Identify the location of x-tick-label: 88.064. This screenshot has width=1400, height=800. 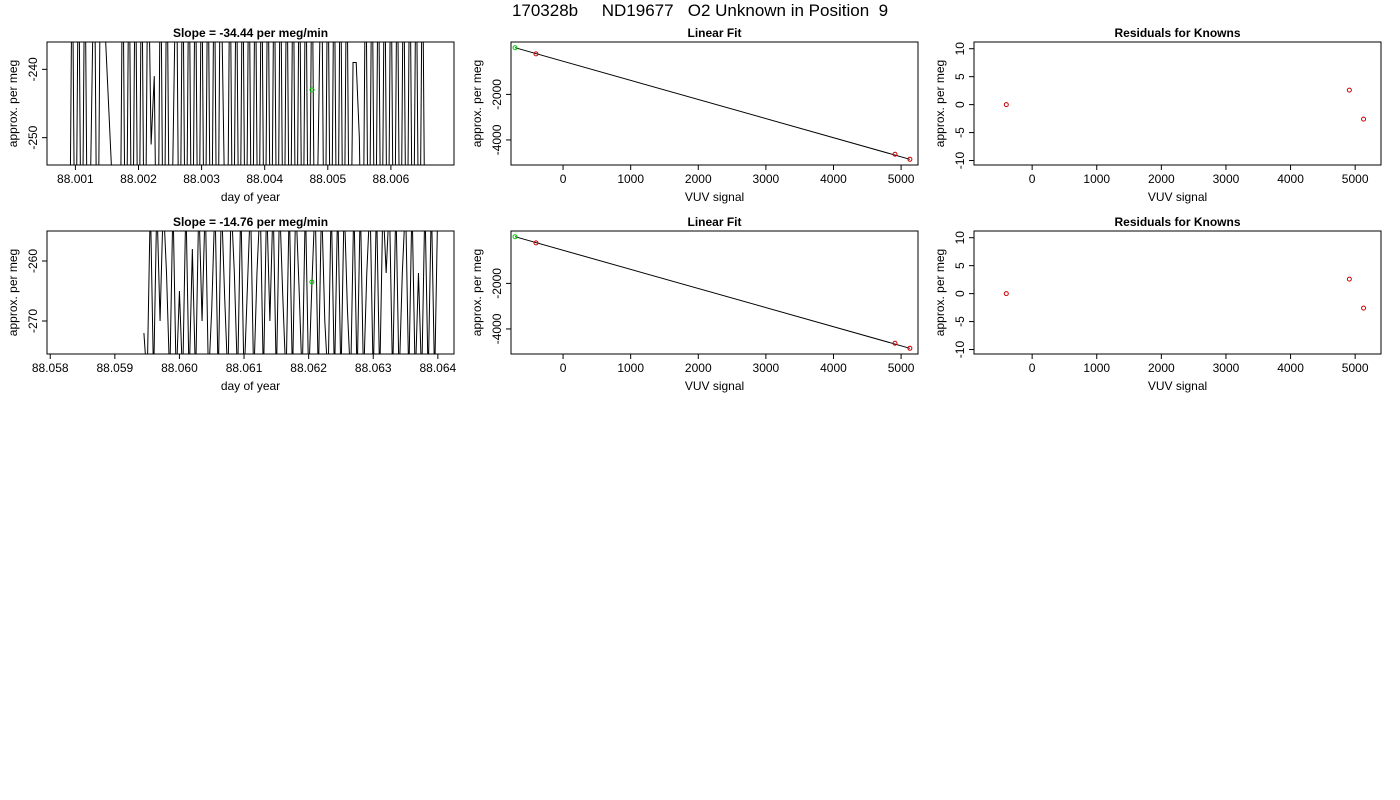
(437, 368).